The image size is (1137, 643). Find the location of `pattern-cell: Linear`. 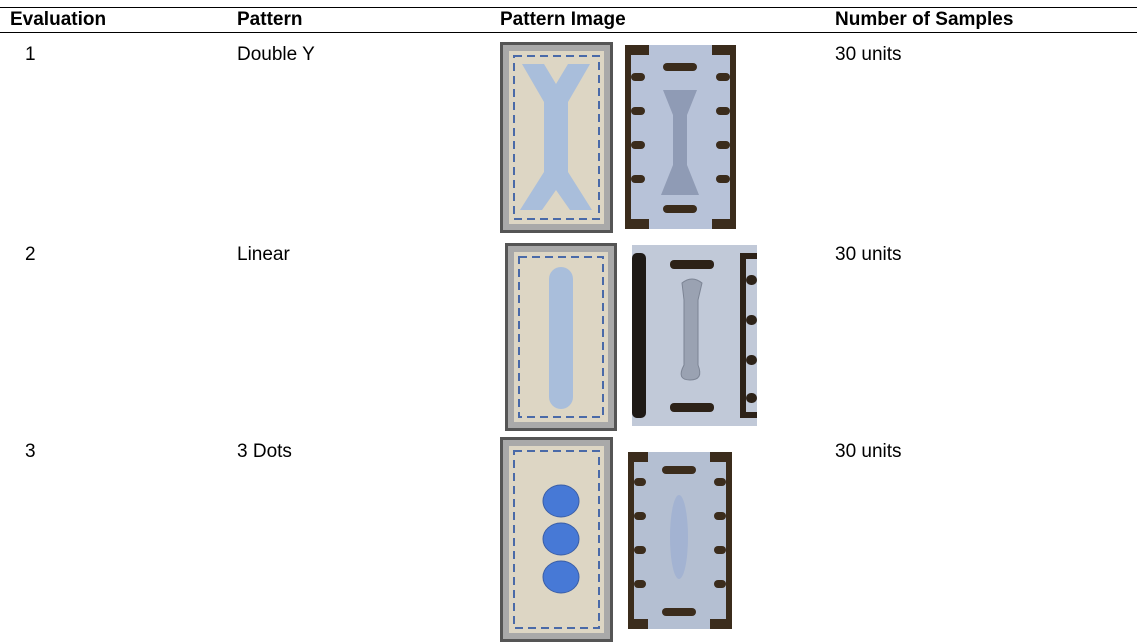

pattern-cell: Linear is located at coordinates (263, 254).